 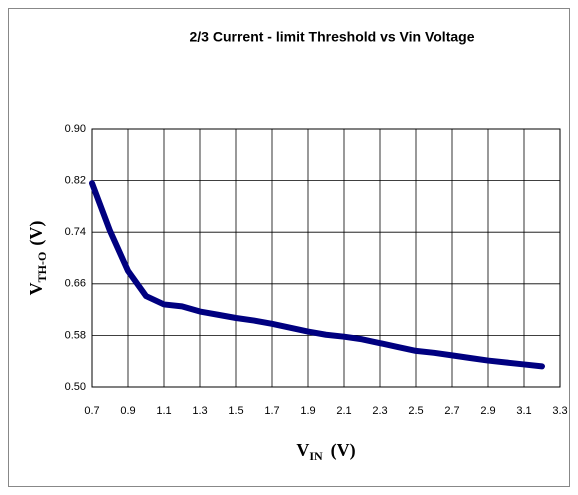 I want to click on x-label-main: V, so click(x=302, y=450).